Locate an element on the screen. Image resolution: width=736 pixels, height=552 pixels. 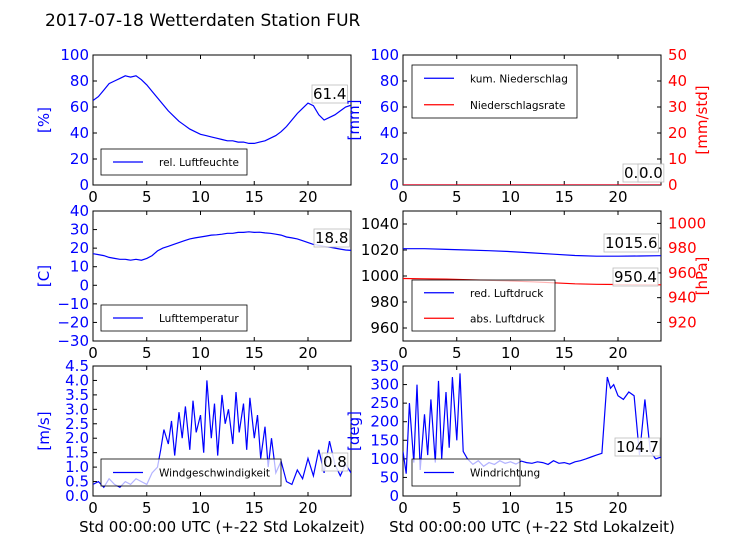
y-right-tick-label: 10 is located at coordinates (677, 159).